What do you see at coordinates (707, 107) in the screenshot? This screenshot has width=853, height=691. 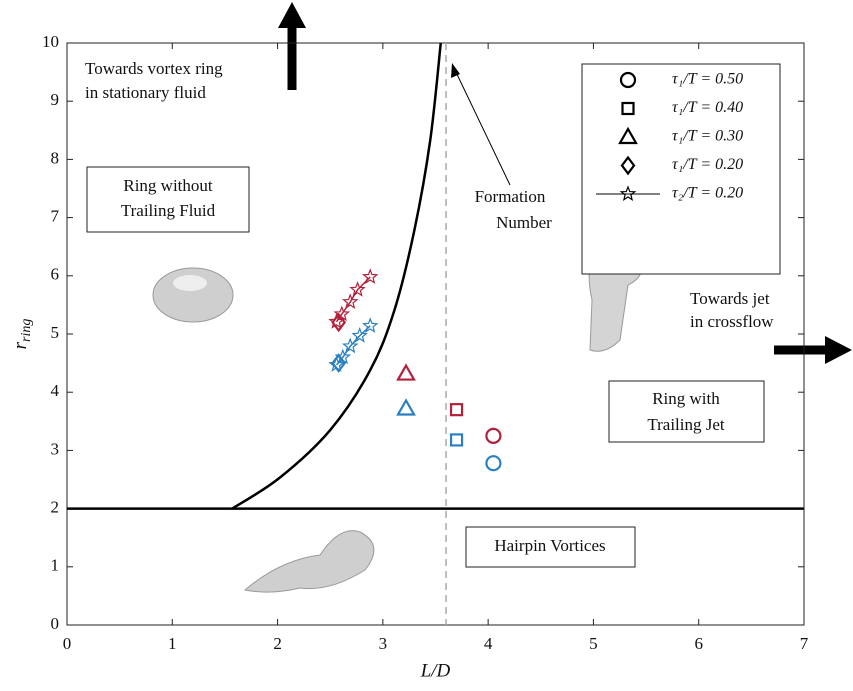 I see `legend-label: τ₁/T = 0.40` at bounding box center [707, 107].